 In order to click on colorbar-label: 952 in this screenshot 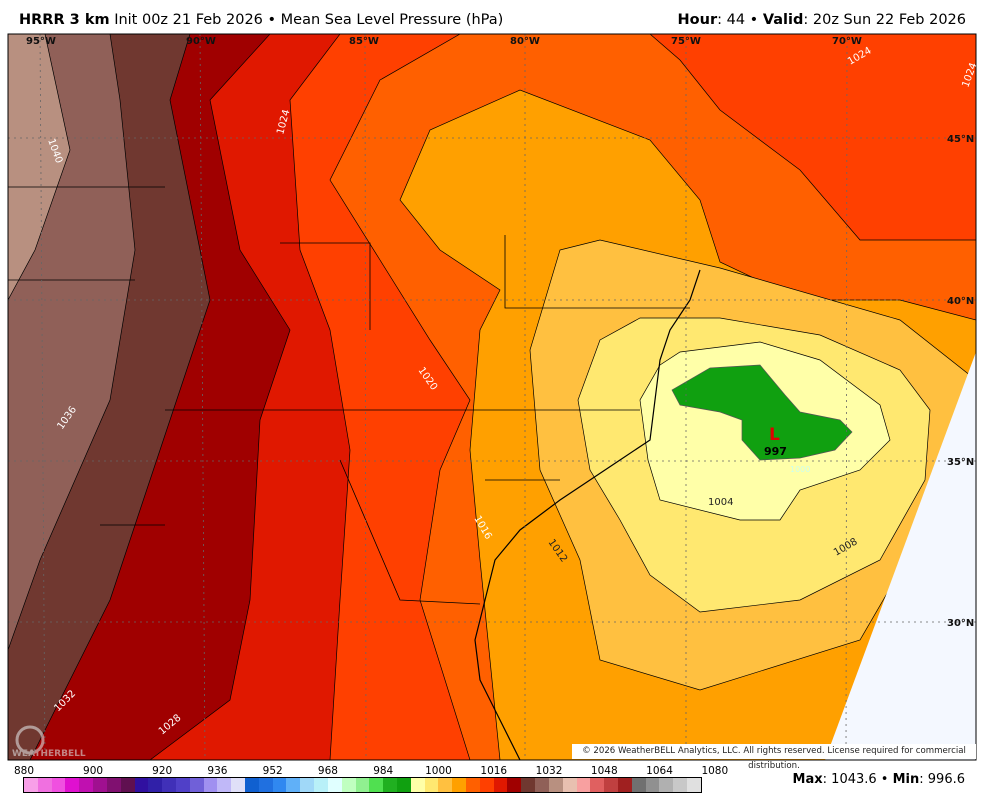, I will do `click(272, 771)`.